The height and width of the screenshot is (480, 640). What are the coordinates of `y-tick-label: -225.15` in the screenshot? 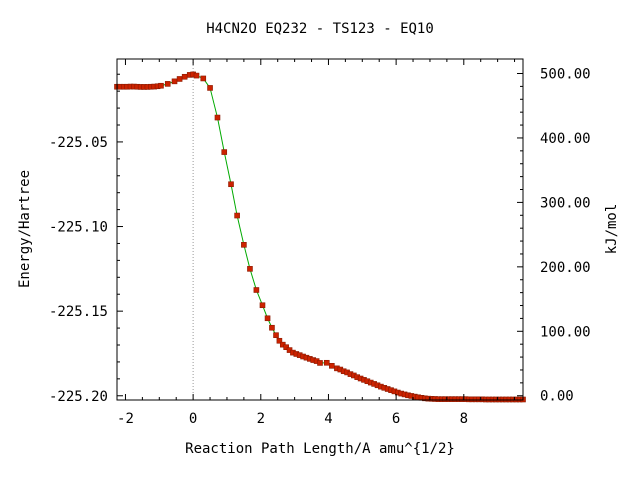 It's located at (78, 312).